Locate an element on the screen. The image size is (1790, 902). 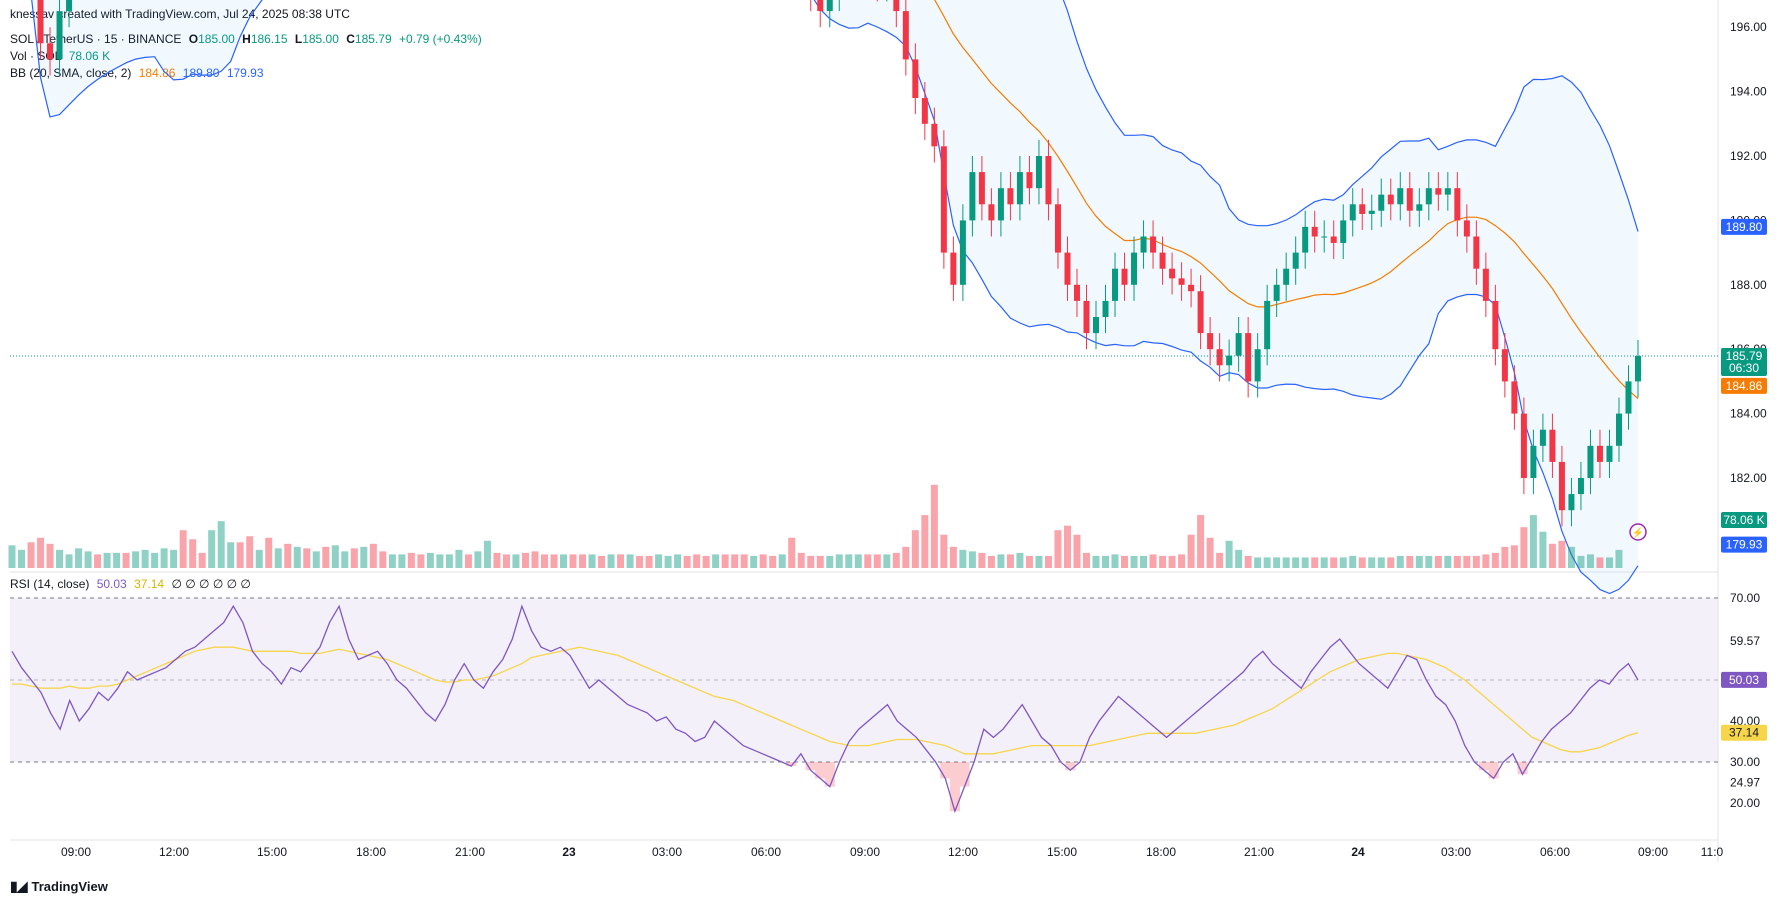
time-tick-label: 06:00 is located at coordinates (1555, 852).